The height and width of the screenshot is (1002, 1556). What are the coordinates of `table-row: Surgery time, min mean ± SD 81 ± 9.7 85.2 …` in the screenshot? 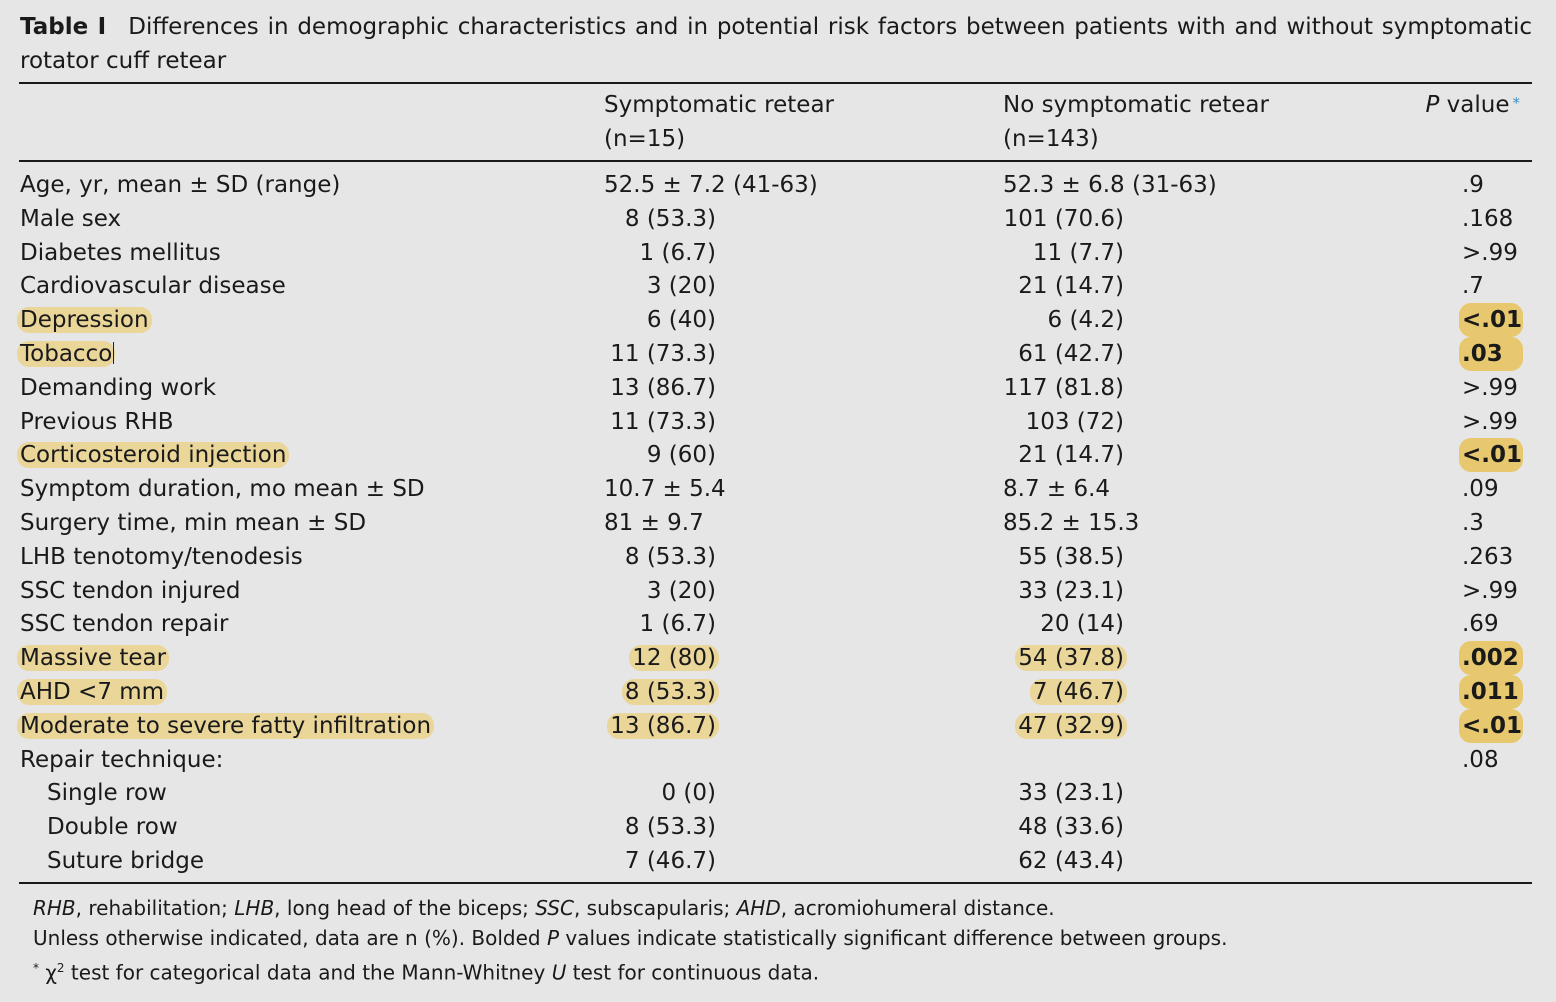 It's located at (778, 523).